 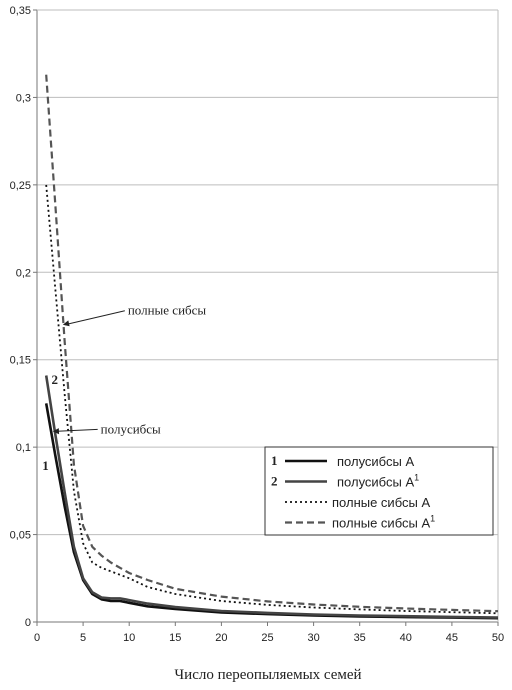 I want to click on curve-number-label: 2, so click(x=54, y=379).